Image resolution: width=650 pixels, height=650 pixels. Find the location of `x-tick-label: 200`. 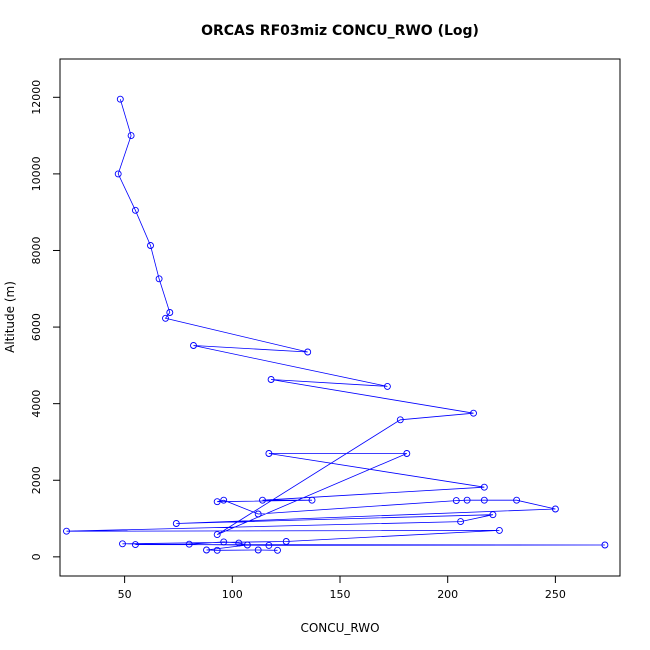

x-tick-label: 200 is located at coordinates (447, 594).